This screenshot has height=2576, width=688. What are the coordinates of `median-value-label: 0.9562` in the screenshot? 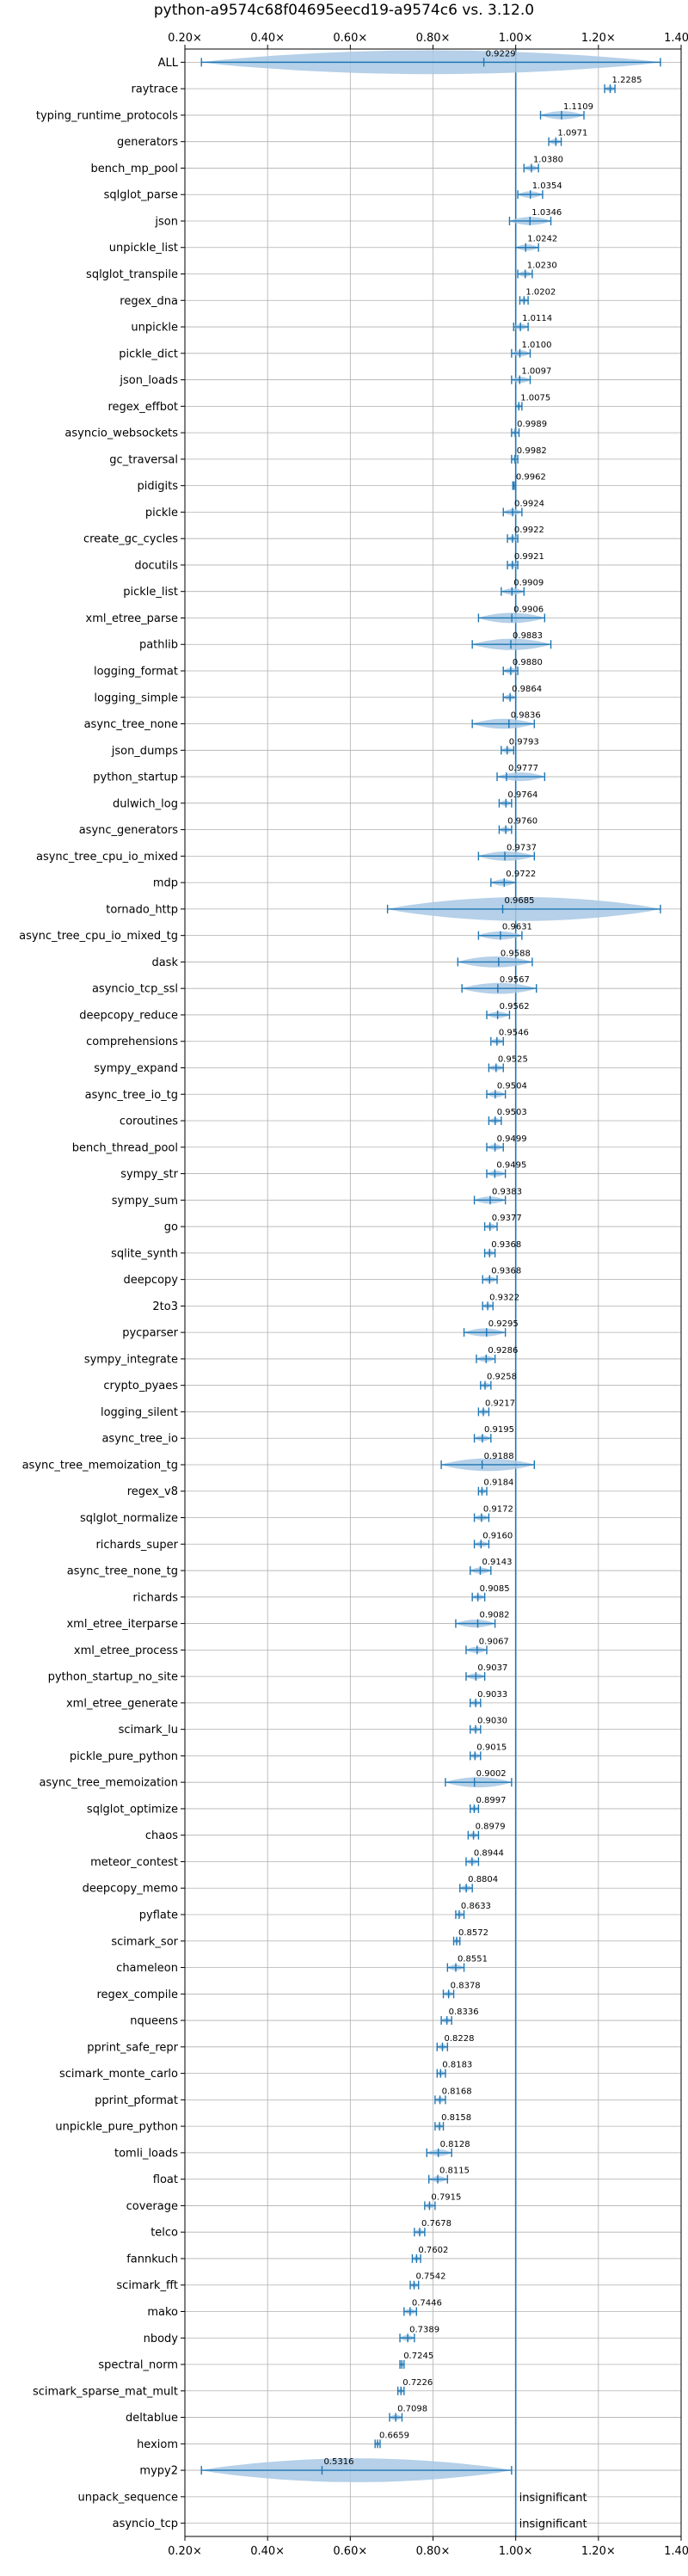 It's located at (515, 1007).